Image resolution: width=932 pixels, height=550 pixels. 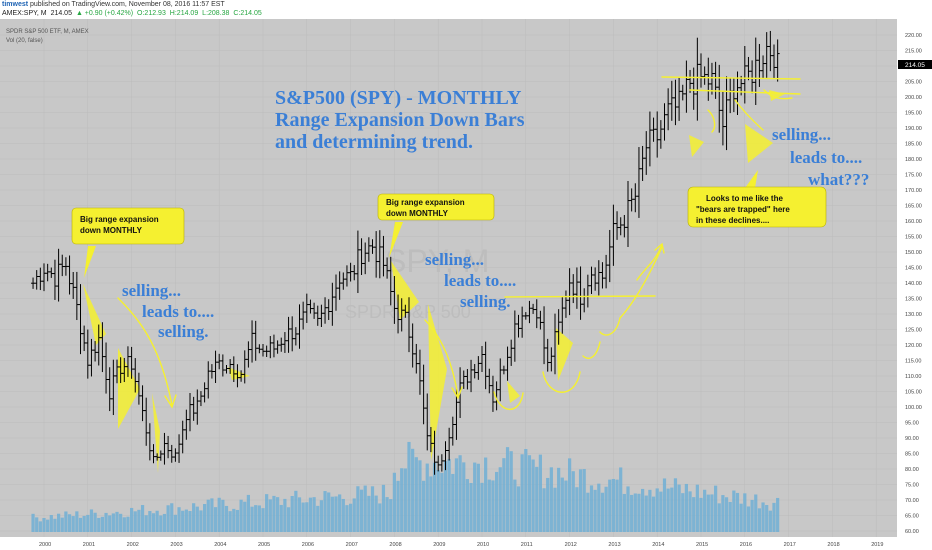 I want to click on symbol-name: AMEX:SPY, M, so click(x=24, y=13).